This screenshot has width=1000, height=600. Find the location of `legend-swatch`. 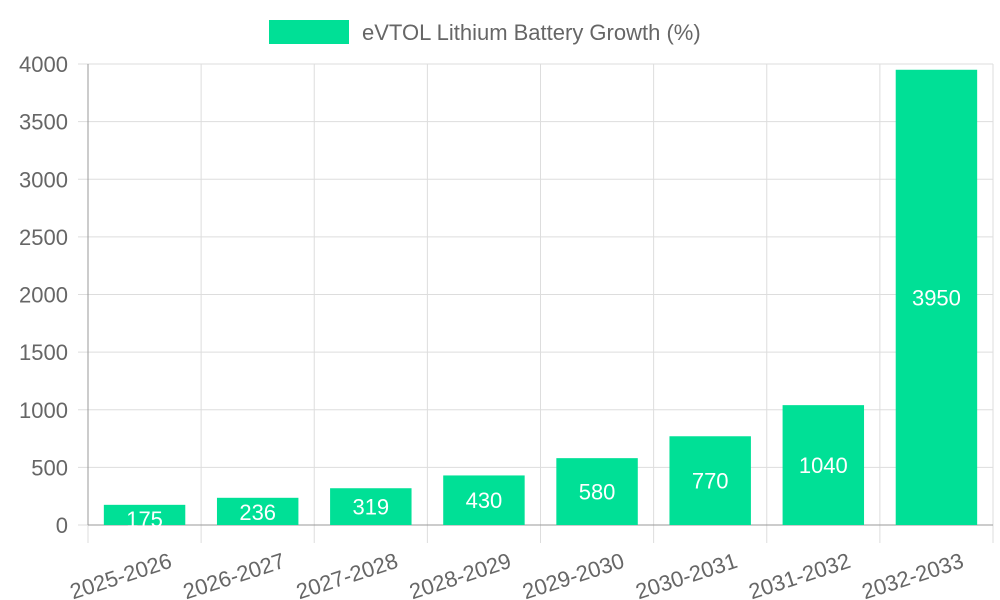

legend-swatch is located at coordinates (309, 32).